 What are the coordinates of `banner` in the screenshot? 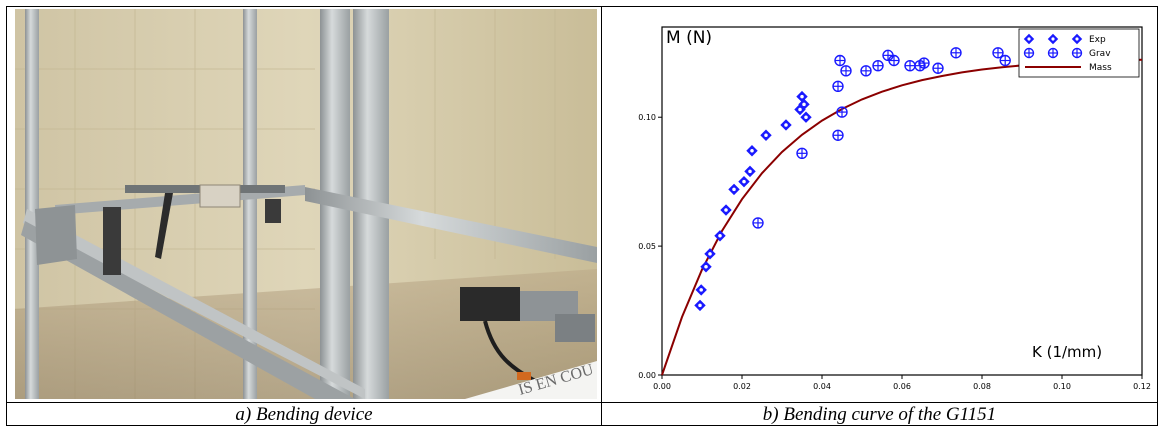 It's located at (531, 380).